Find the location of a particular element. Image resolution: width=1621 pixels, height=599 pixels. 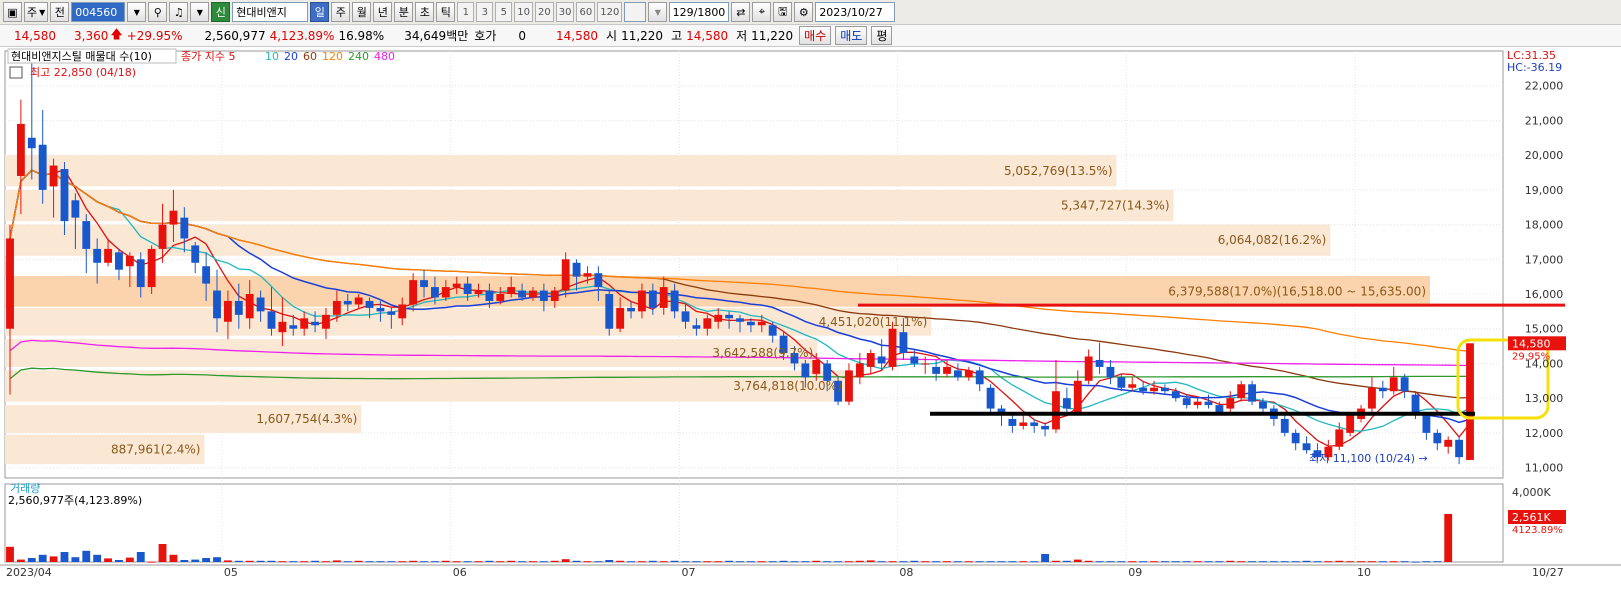

legend-title-box is located at coordinates (92, 56).